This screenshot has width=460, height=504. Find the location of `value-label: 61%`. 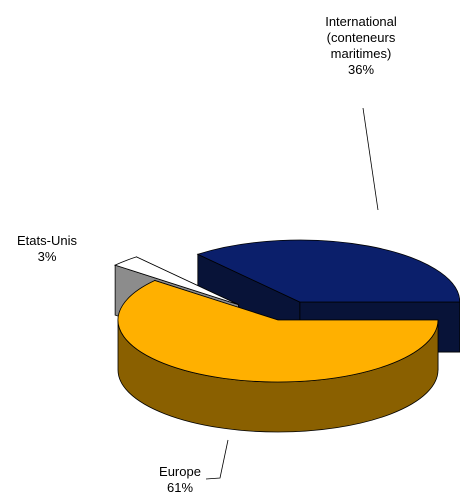

value-label: 61% is located at coordinates (180, 487).